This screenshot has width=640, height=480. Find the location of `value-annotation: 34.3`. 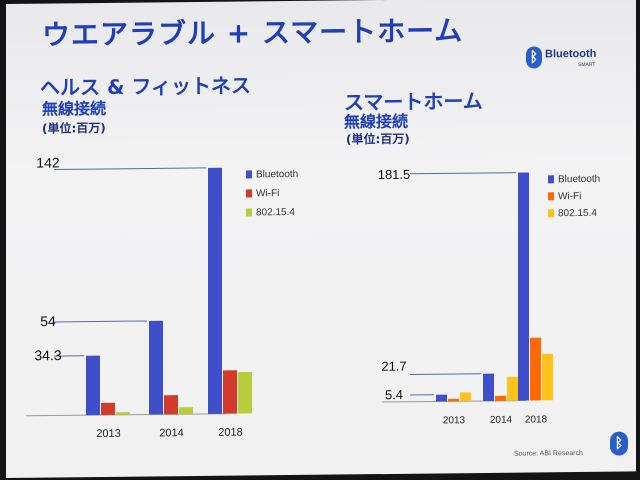

value-annotation: 34.3 is located at coordinates (47, 355).